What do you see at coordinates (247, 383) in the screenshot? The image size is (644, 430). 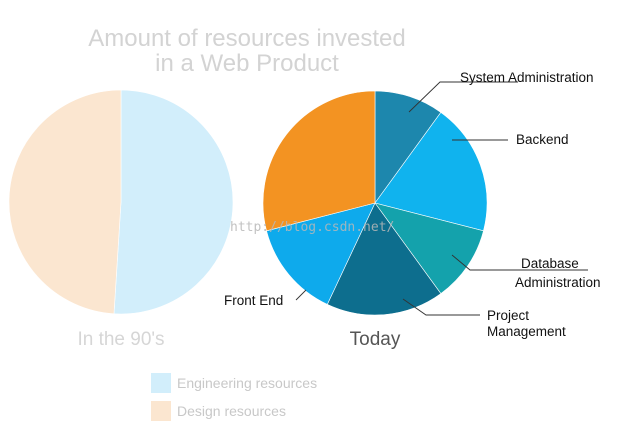 I see `legend-label-engineering: Engineering resources` at bounding box center [247, 383].